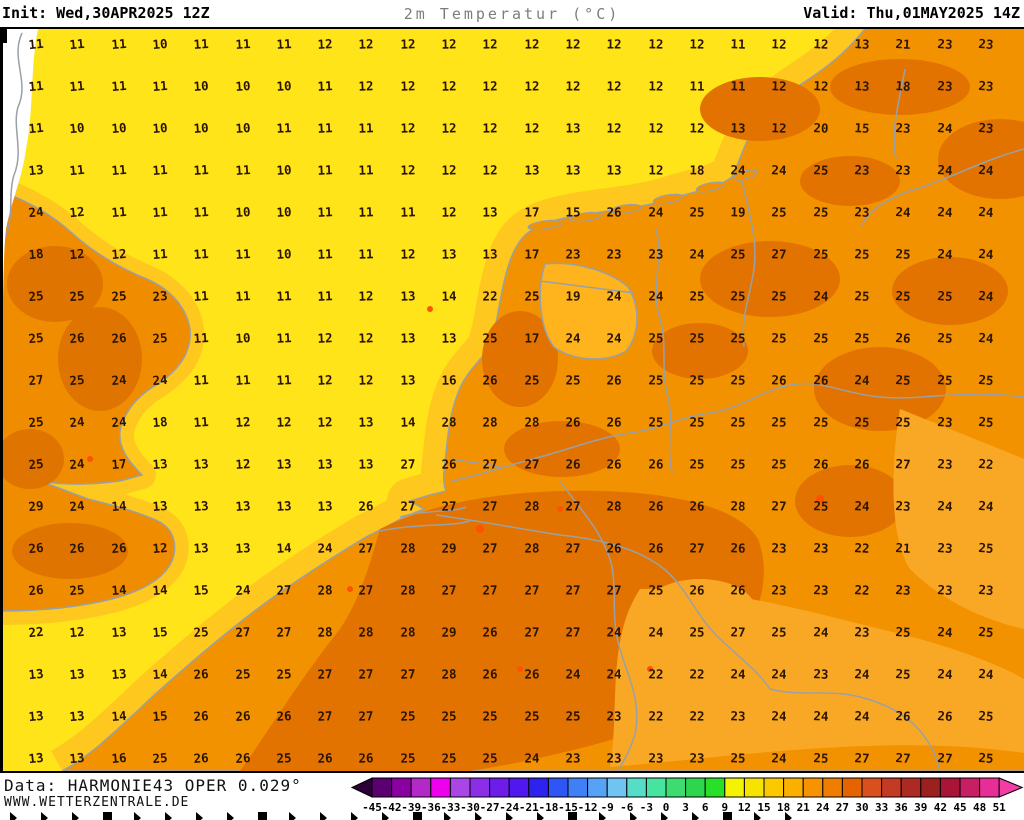 The height and width of the screenshot is (820, 1024). I want to click on grid-temperature-value: 15, so click(160, 632).